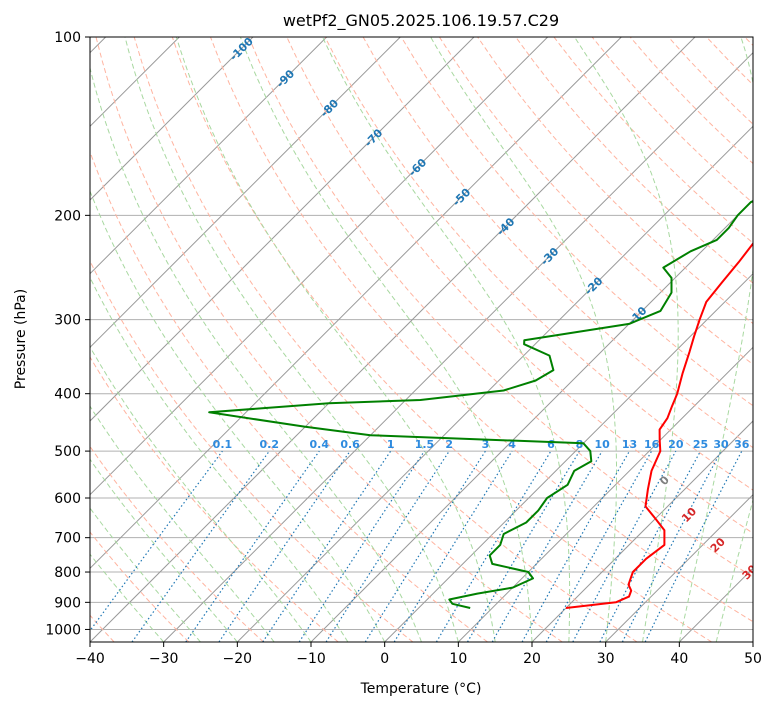 The width and height of the screenshot is (775, 708). I want to click on mixing-ratio-label: 0.4, so click(320, 444).